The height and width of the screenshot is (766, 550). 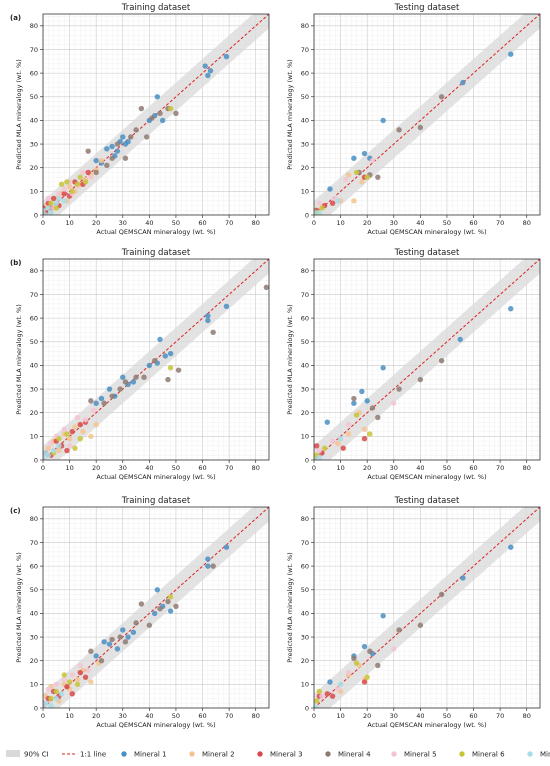 What do you see at coordinates (176, 223) in the screenshot?
I see `x-tick-label: 50` at bounding box center [176, 223].